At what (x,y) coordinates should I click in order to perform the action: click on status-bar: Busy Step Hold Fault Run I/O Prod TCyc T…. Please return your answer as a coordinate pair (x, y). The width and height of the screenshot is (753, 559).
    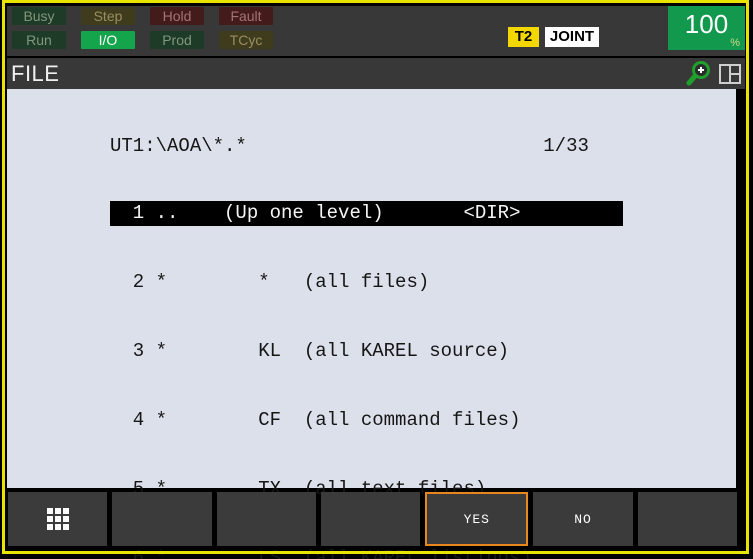
    Looking at the image, I should click on (376, 31).